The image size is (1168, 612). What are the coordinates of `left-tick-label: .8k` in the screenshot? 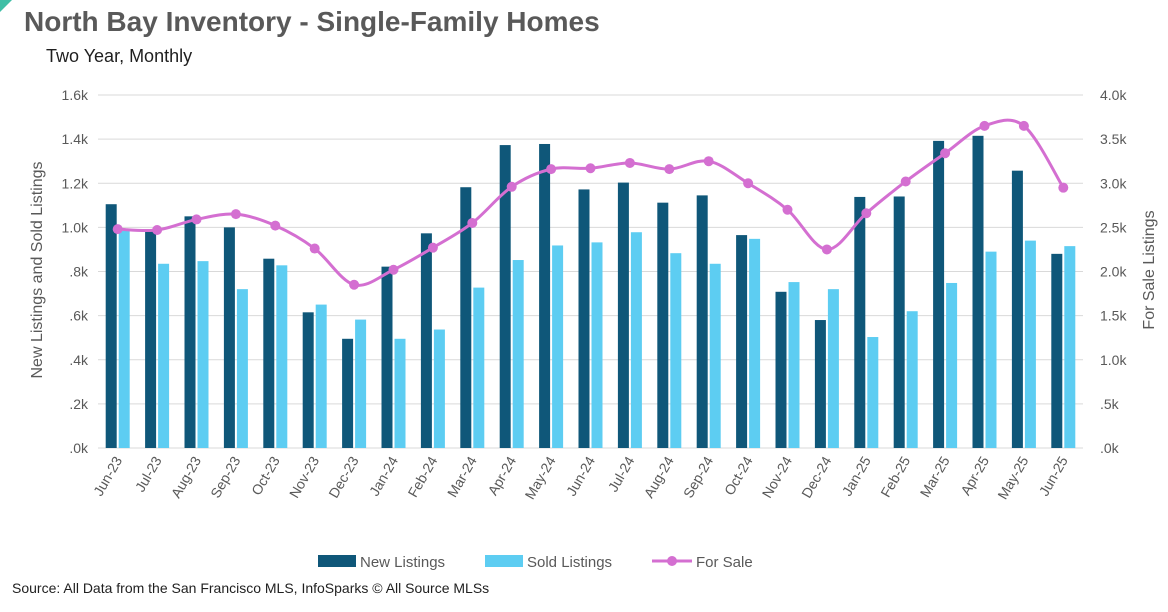 It's located at (79, 272).